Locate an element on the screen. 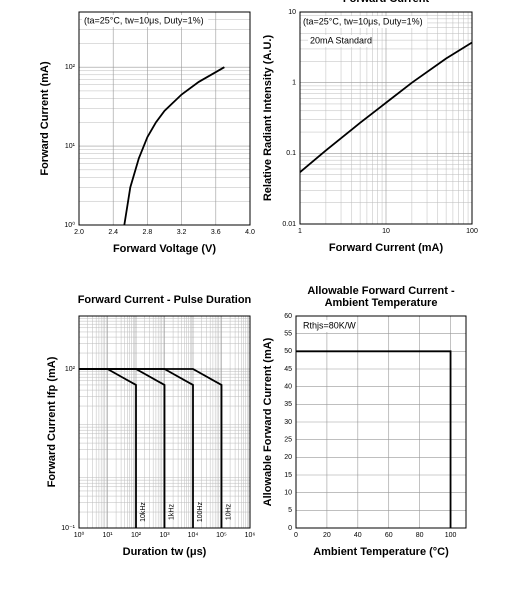 This screenshot has width=514, height=591. x-tick-label: 10⁵ is located at coordinates (221, 535).